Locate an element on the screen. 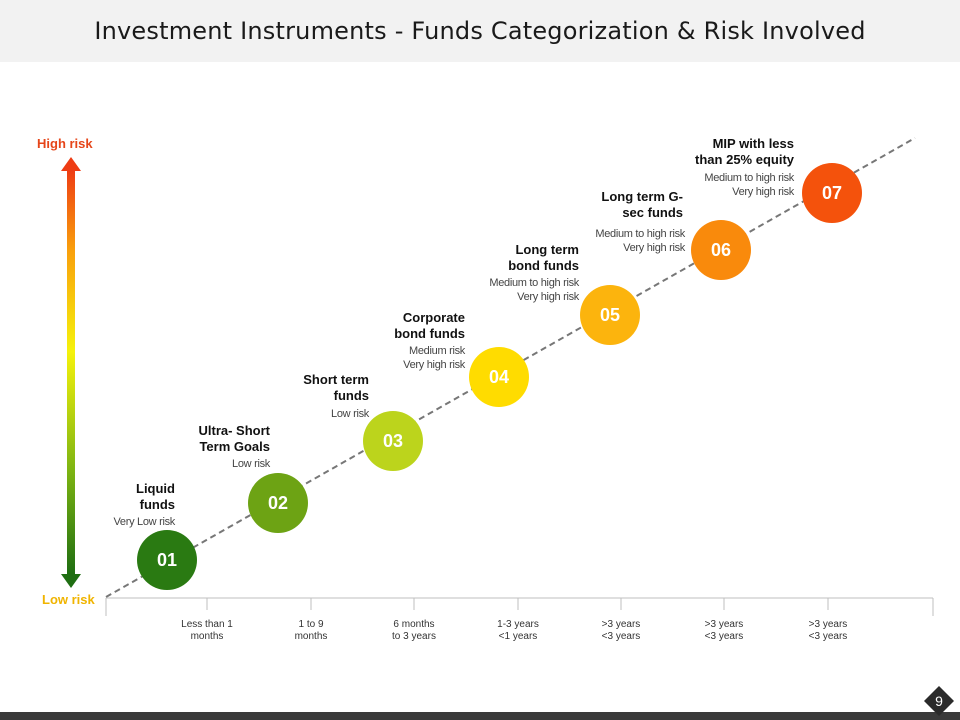 This screenshot has width=960, height=720. step-03-circle: 03 is located at coordinates (393, 441).